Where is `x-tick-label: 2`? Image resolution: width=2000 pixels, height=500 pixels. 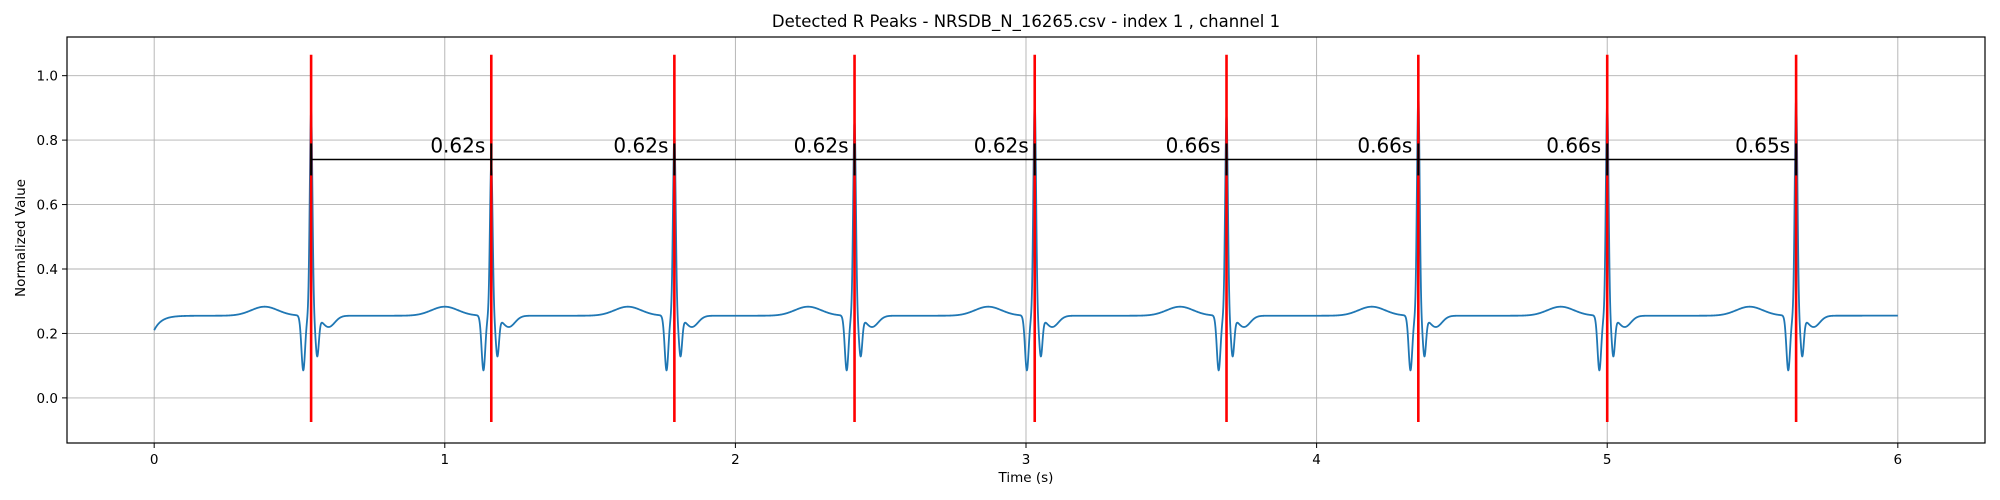
x-tick-label: 2 is located at coordinates (735, 460).